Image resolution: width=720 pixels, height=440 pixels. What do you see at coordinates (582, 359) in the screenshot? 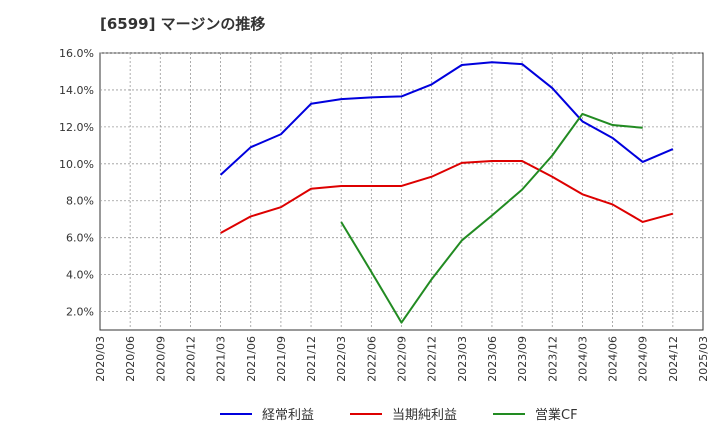
I see `x-tick-label: 2024/03` at bounding box center [582, 359].